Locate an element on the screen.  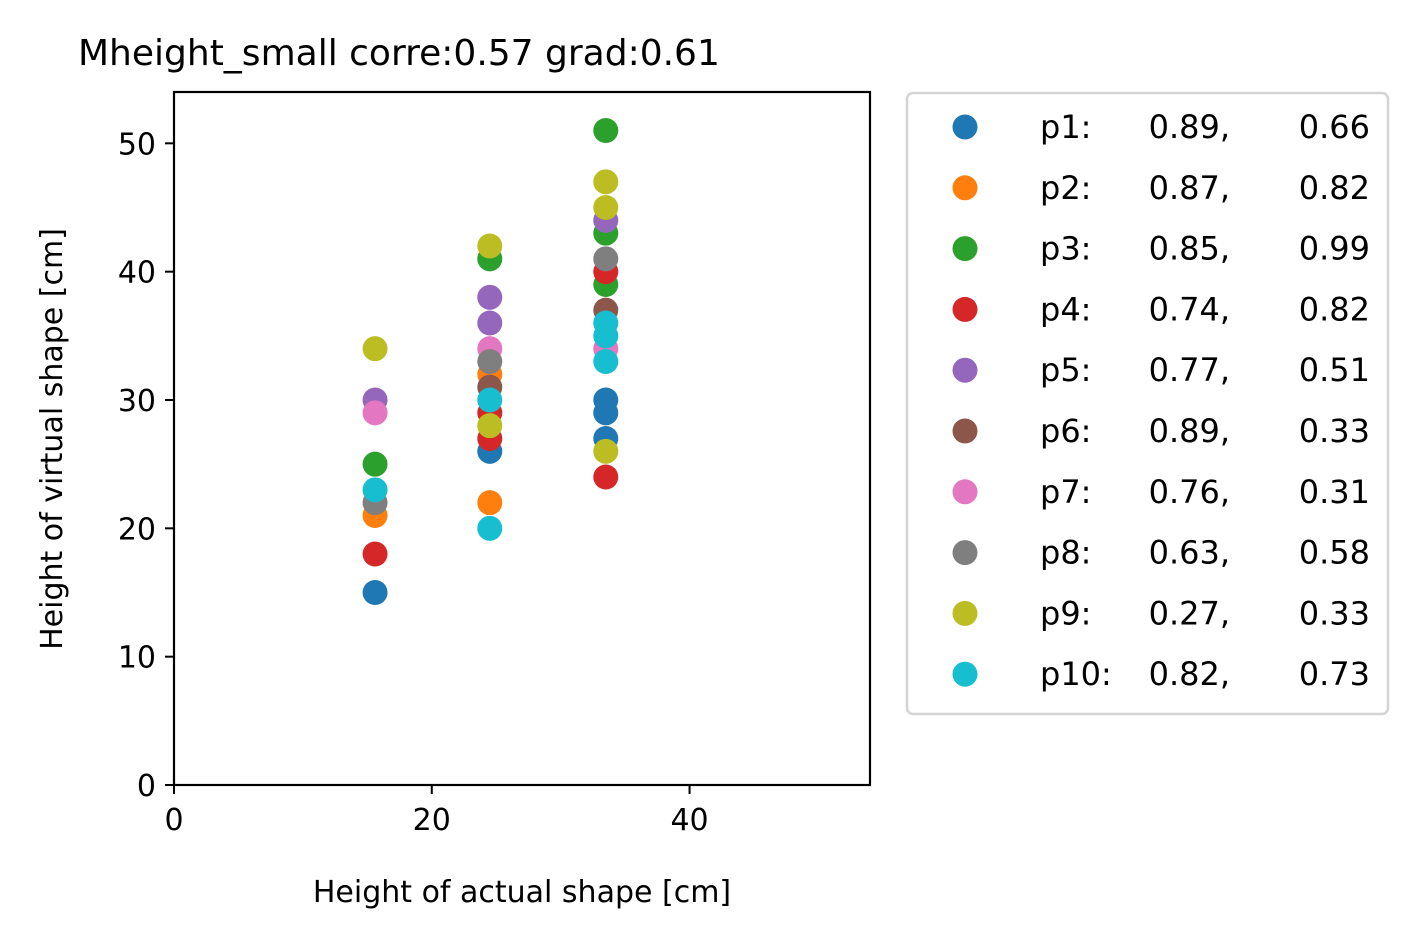
legend-value2-p6: 0.33 is located at coordinates (1334, 431).